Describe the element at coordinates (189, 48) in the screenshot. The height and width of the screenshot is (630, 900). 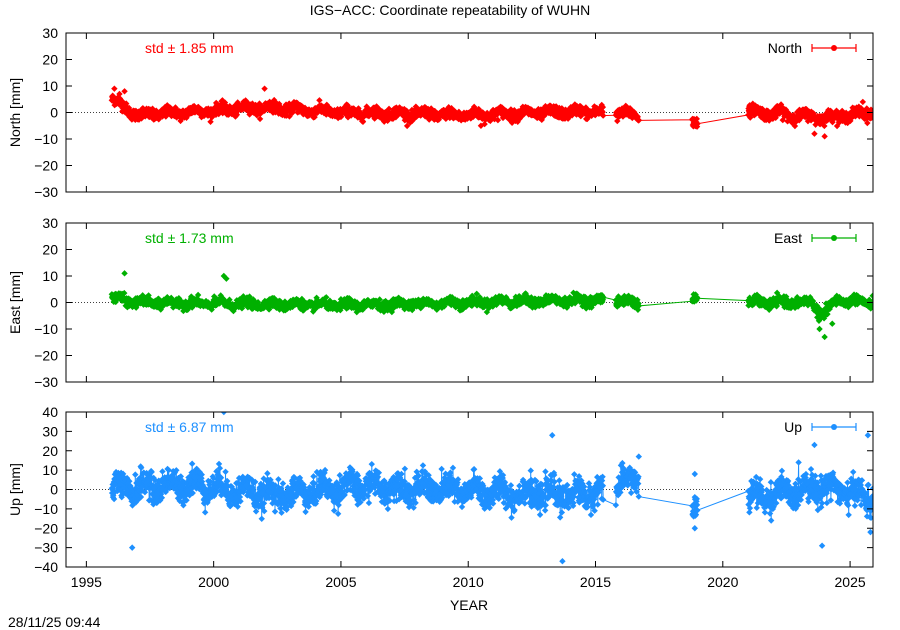
I see `std-label: std ± 1.85 mm` at that location.